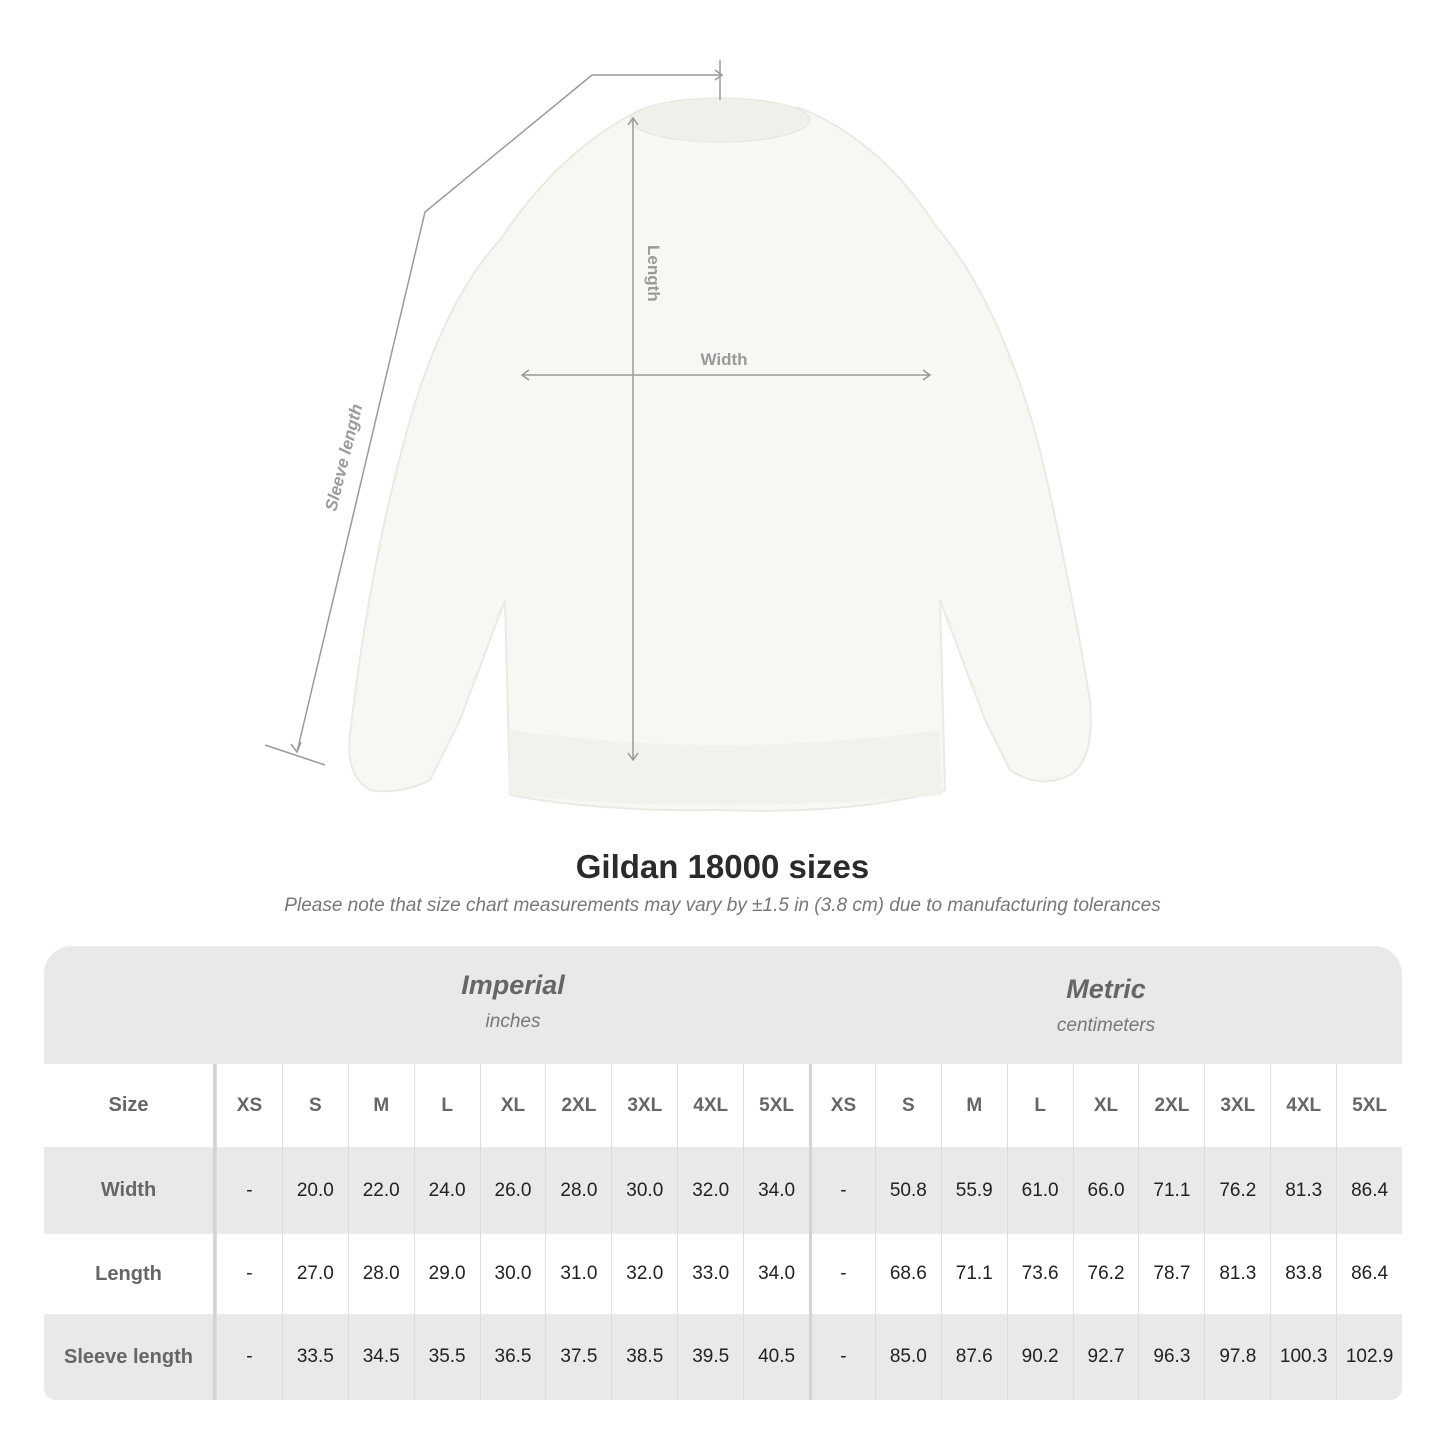  What do you see at coordinates (1039, 1357) in the screenshot?
I see `metric-value-cell: 90.2` at bounding box center [1039, 1357].